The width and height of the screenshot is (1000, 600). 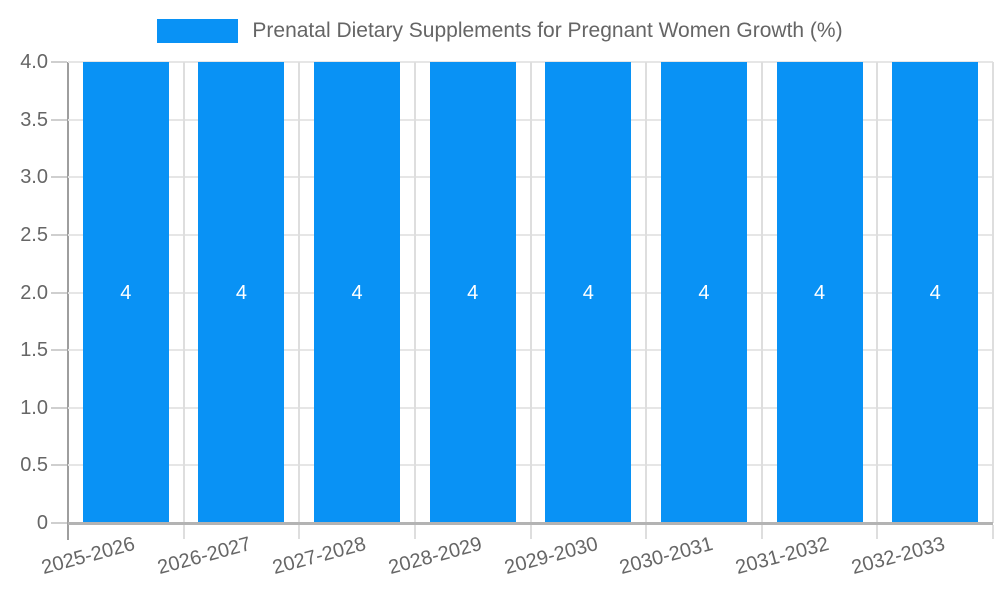 I want to click on y-axis-line, so click(x=68, y=301).